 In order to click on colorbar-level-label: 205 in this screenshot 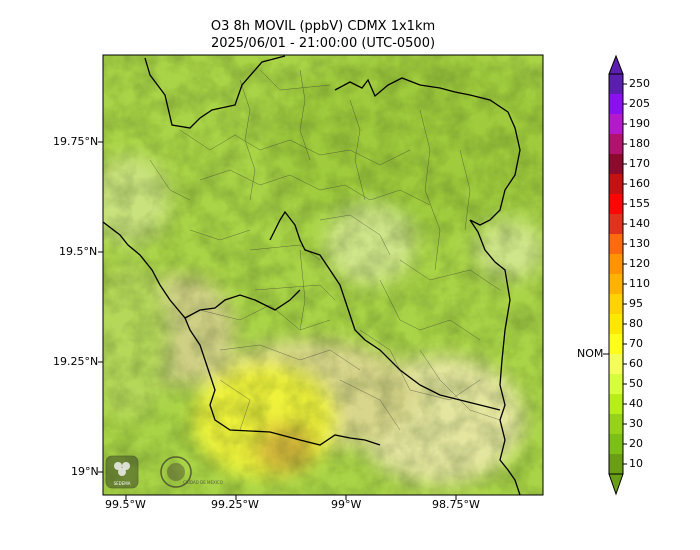, I will do `click(639, 103)`.